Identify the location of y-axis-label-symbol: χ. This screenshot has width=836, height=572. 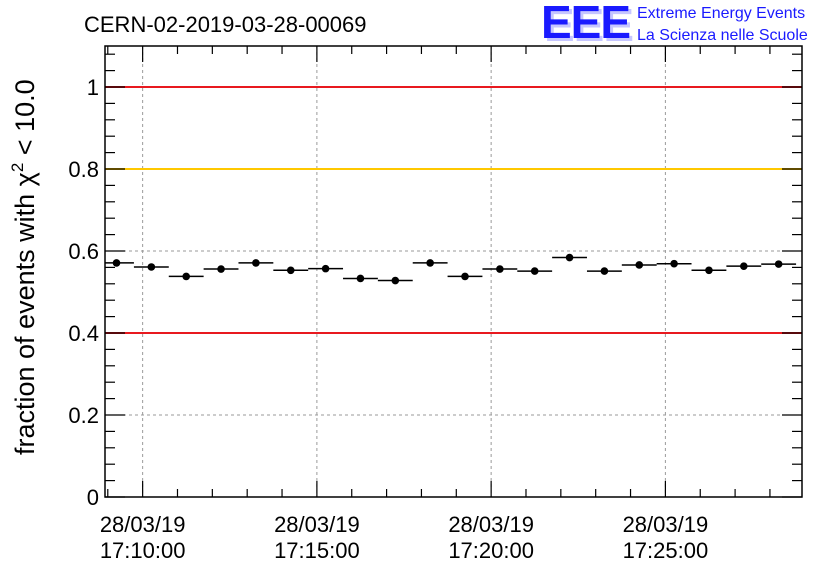
(25, 179).